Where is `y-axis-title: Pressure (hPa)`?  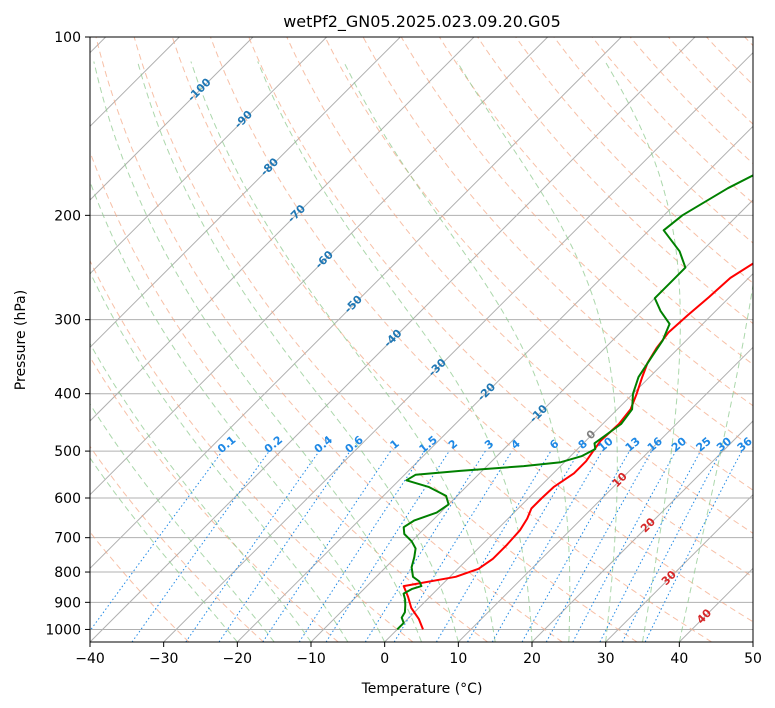 y-axis-title: Pressure (hPa) is located at coordinates (21, 340).